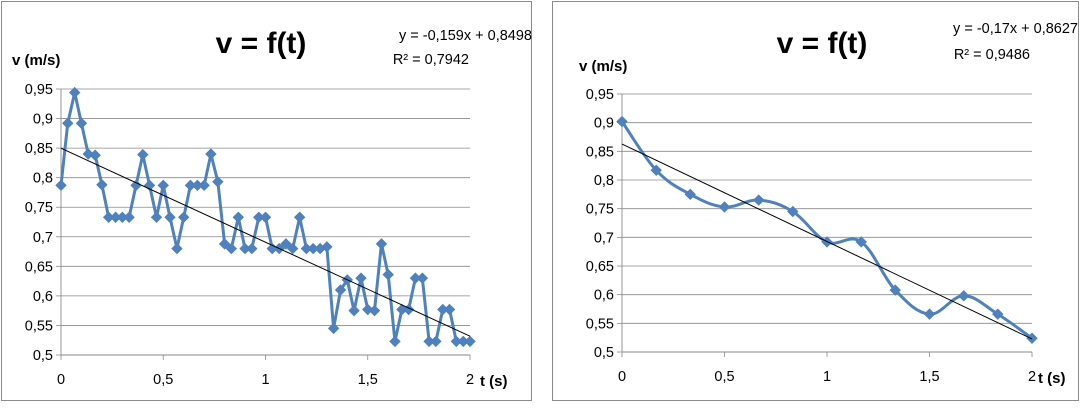 The height and width of the screenshot is (408, 1083). What do you see at coordinates (992, 55) in the screenshot?
I see `trendline-r-squared: R² = 0,9486` at bounding box center [992, 55].